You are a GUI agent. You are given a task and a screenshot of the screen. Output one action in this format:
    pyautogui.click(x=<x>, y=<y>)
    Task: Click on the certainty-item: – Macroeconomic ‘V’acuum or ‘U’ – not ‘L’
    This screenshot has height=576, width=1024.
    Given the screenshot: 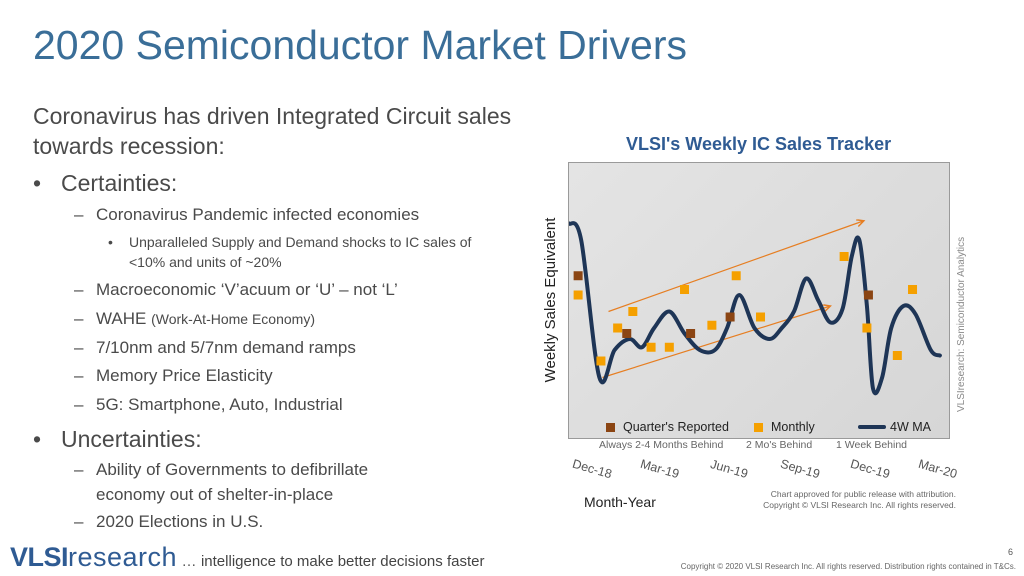 What is the action you would take?
    pyautogui.click(x=236, y=289)
    